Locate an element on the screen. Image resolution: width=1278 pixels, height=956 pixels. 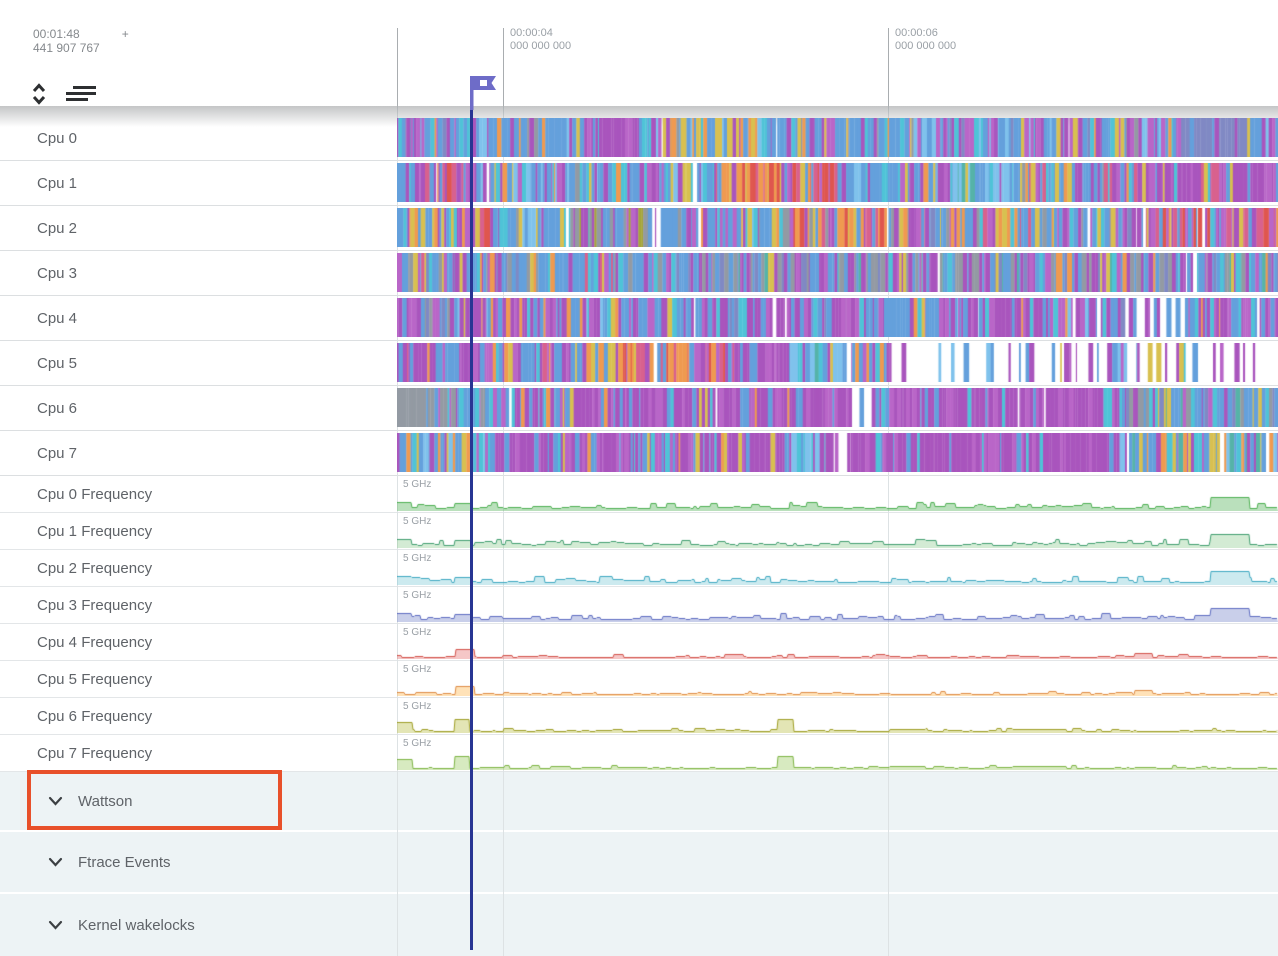
track-label: Cpu 1 Frequency is located at coordinates (95, 531).